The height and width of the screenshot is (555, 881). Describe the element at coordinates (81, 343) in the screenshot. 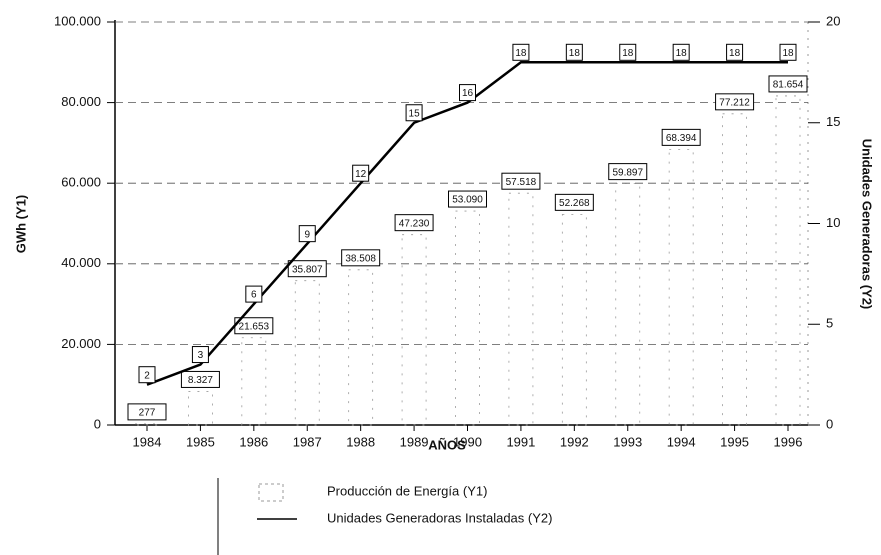

I see `y-tick-label: 20.000` at that location.